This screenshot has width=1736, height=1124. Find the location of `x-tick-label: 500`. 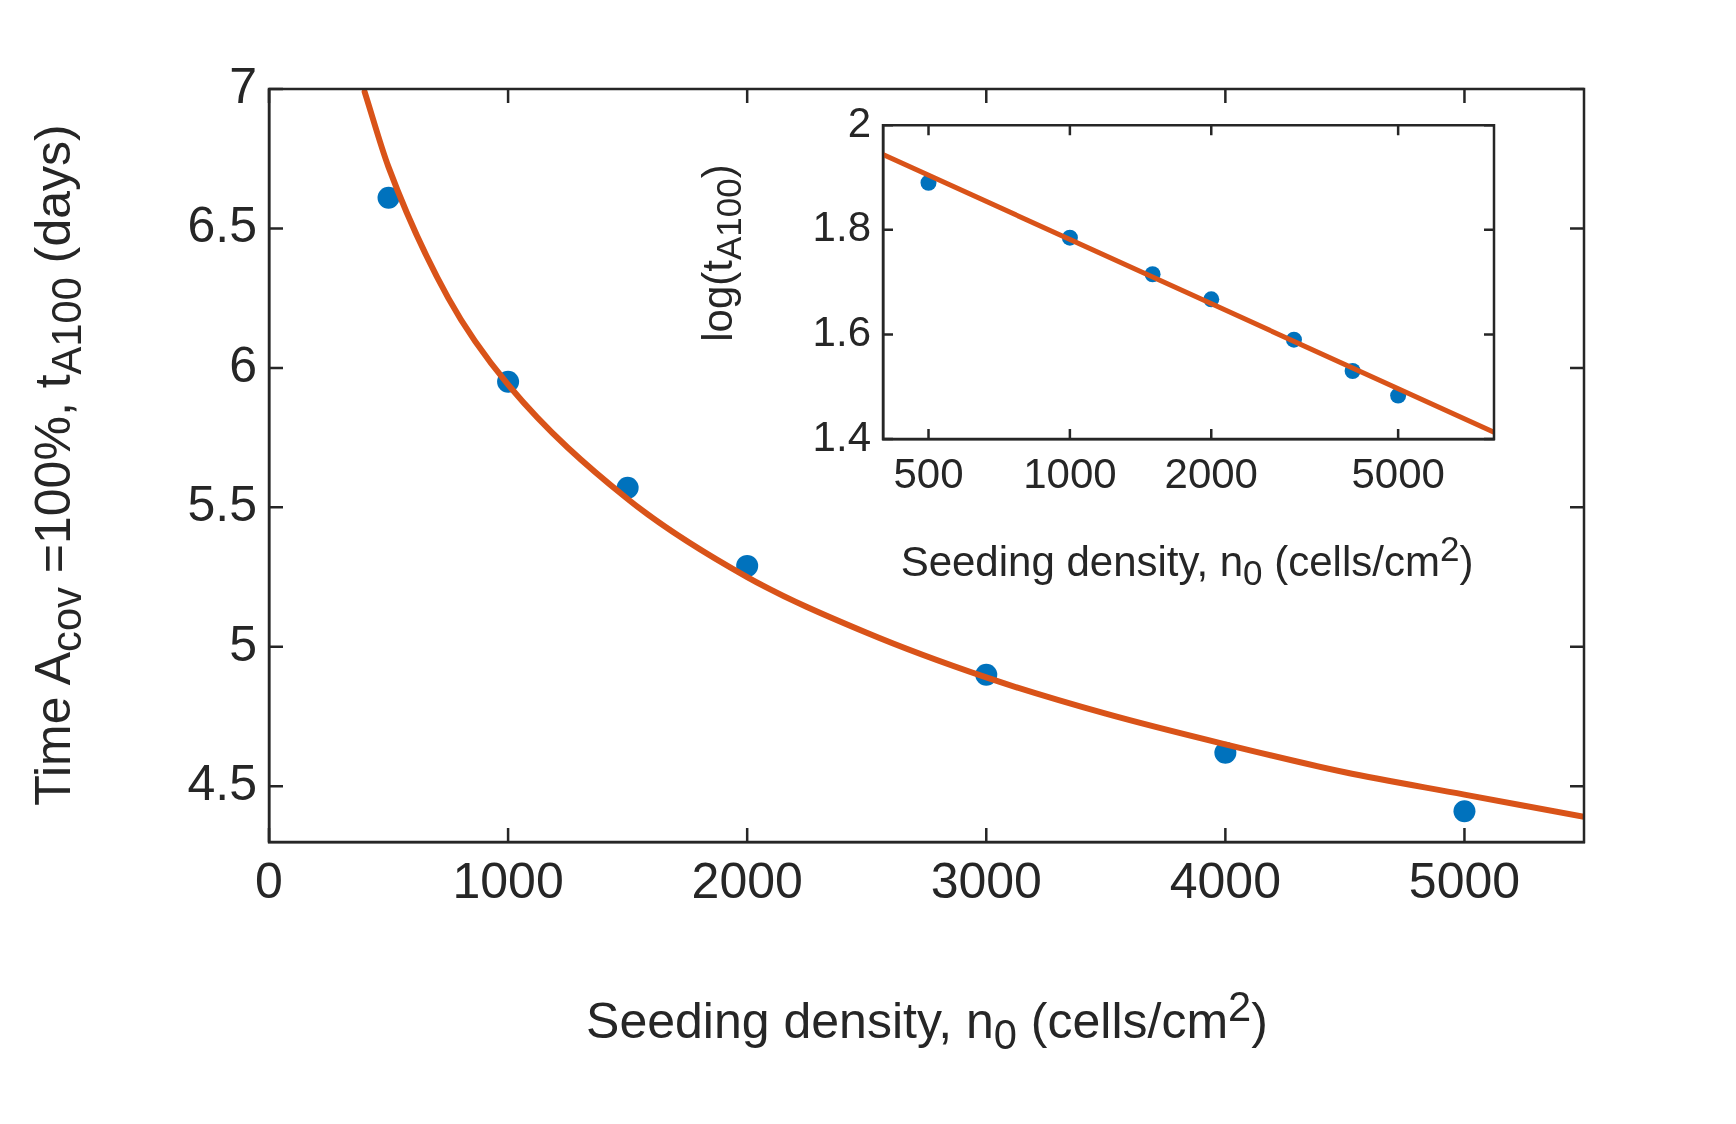

x-tick-label: 500 is located at coordinates (928, 473).